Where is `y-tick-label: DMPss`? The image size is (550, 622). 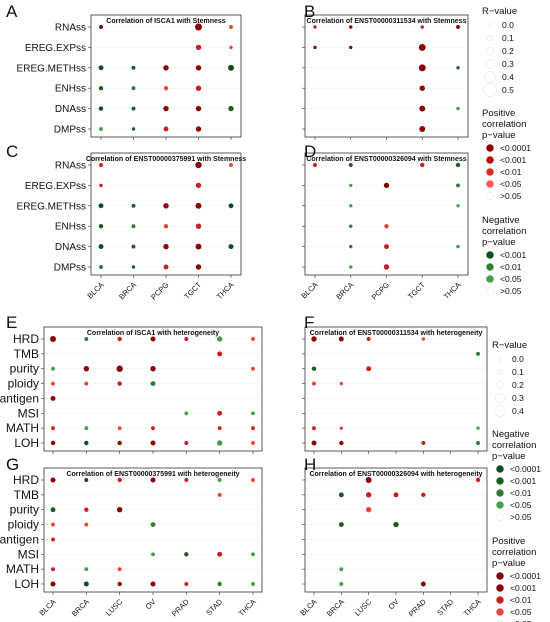
y-tick-label: DMPss is located at coordinates (70, 268).